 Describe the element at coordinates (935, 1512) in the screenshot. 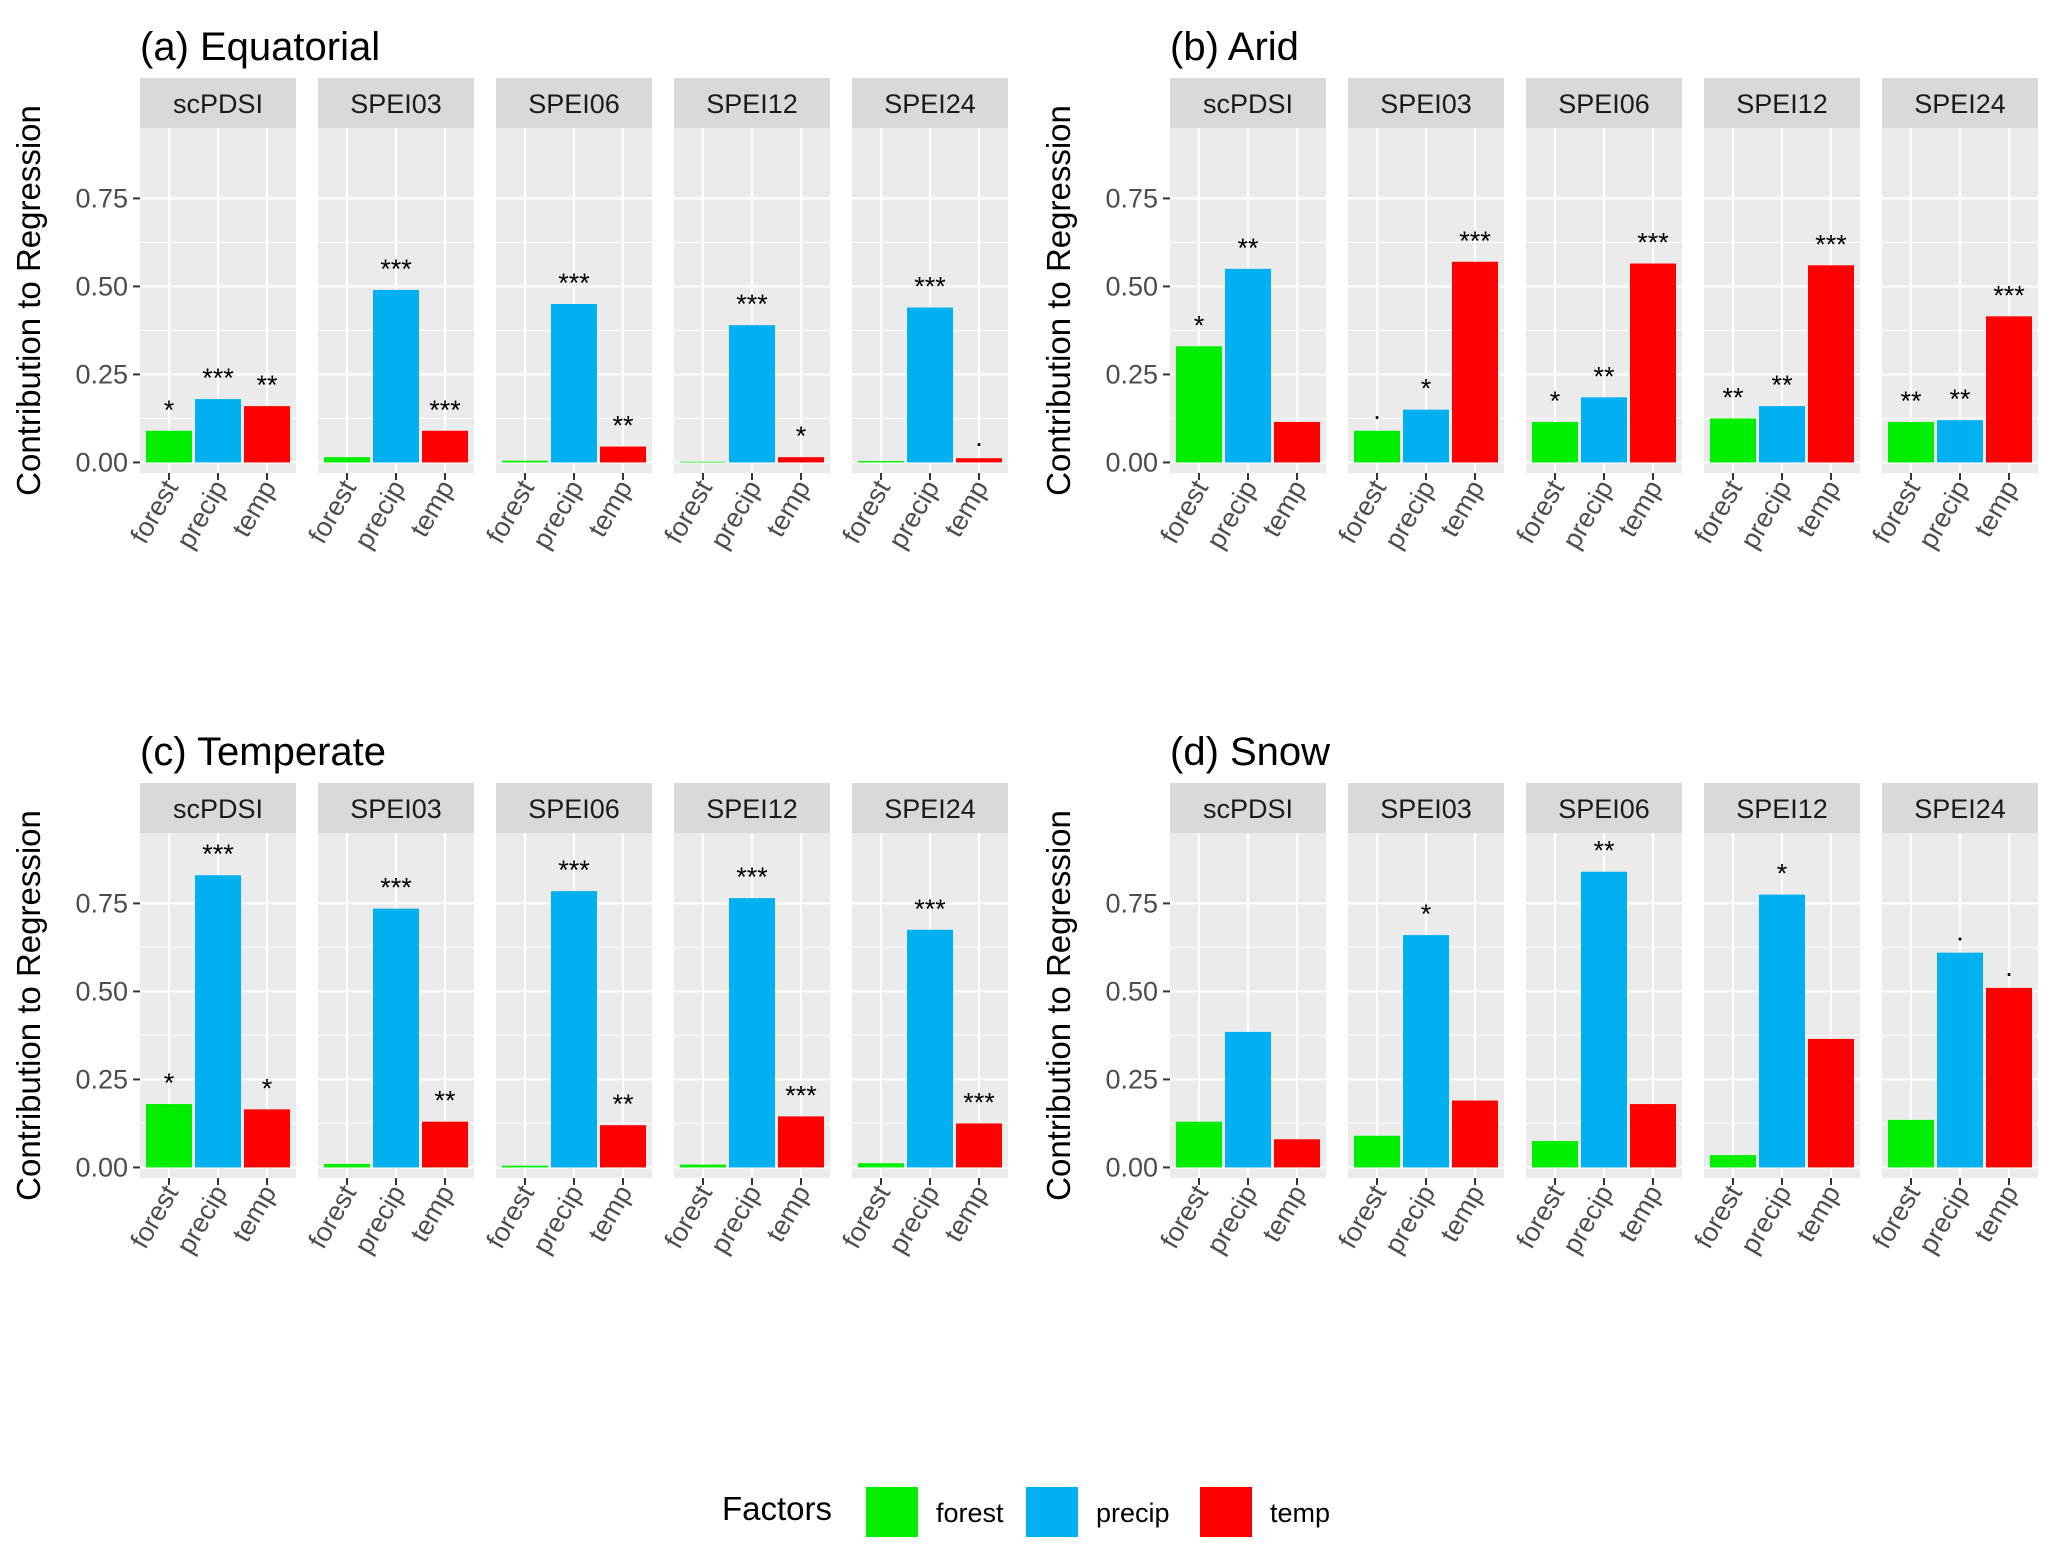

I see `legend-item-forest: forest` at that location.